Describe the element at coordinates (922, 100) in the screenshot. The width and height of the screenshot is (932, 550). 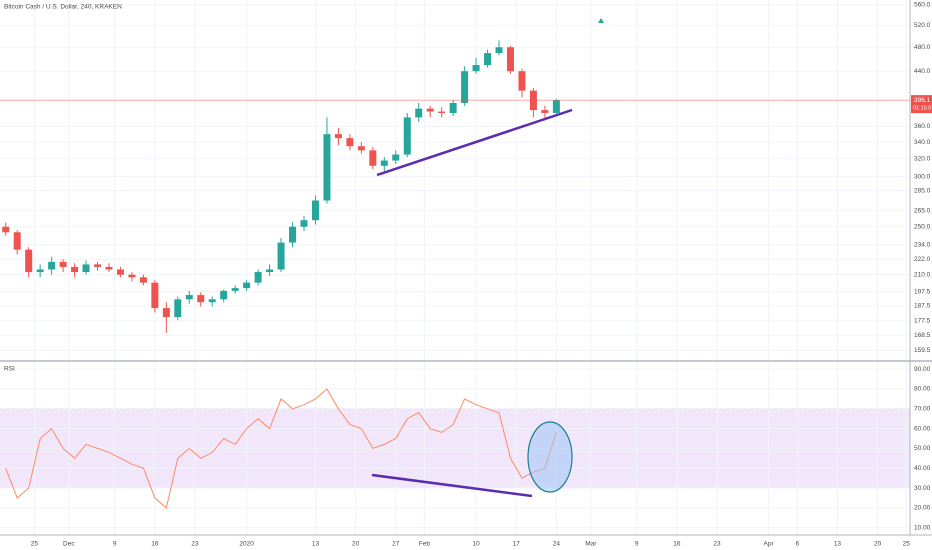
I see `last-price-label: 396.1` at that location.